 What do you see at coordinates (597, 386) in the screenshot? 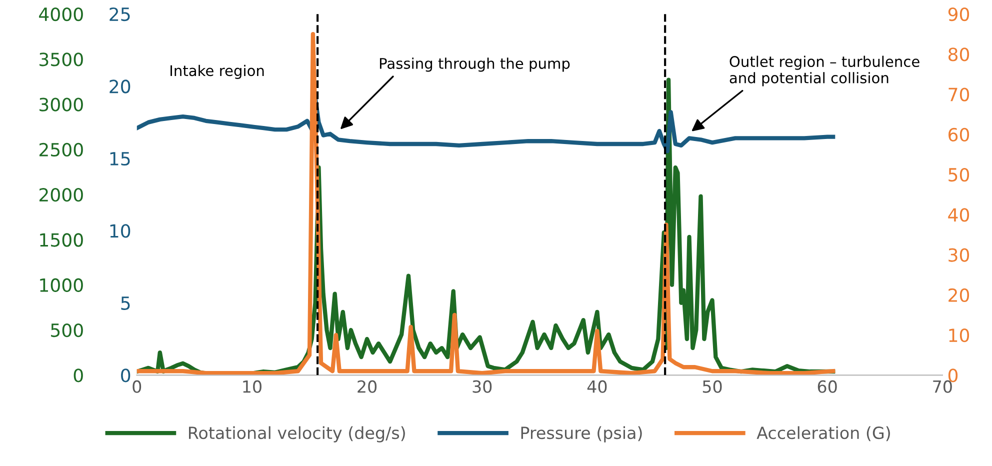
I see `x-tick-label: 40` at bounding box center [597, 386].